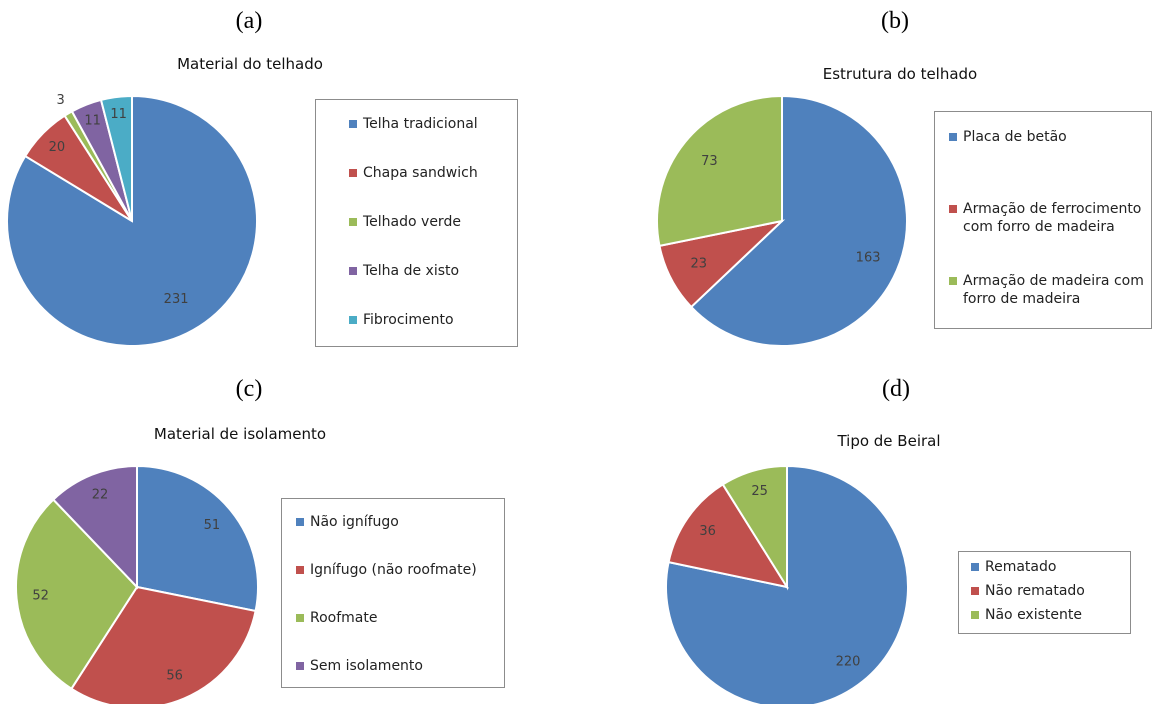 The image size is (1152, 704). I want to click on data-label: 51, so click(212, 525).